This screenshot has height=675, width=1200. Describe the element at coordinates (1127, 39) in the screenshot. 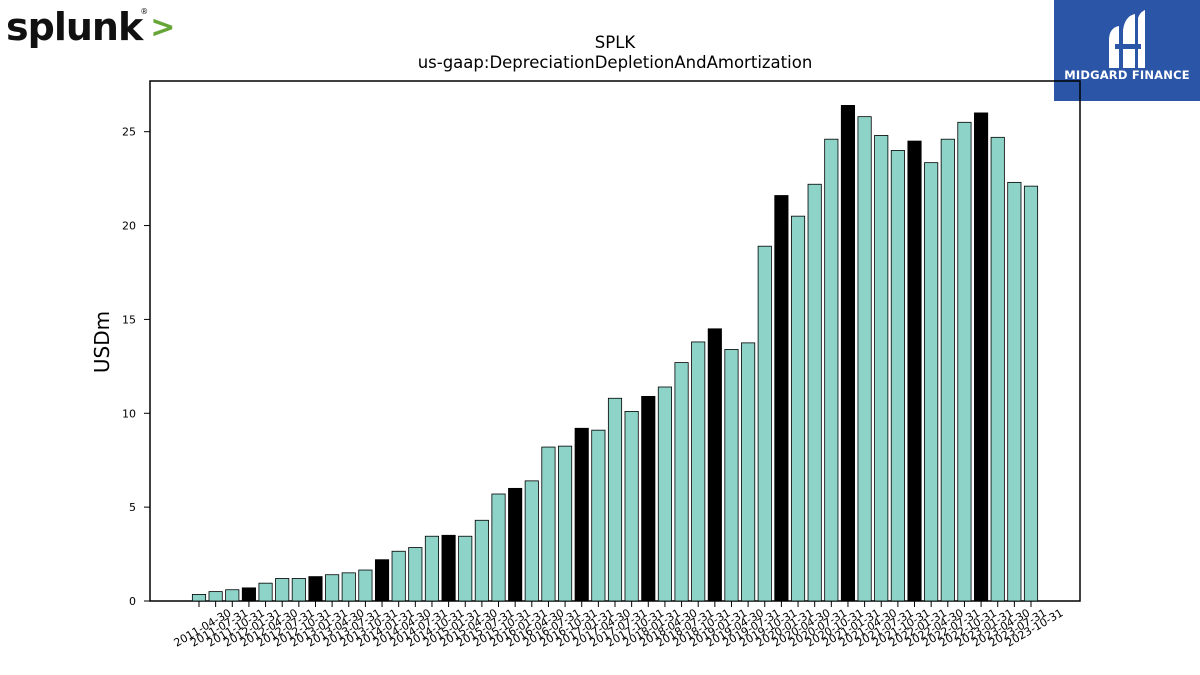

I see `midgard-mark-icon` at that location.